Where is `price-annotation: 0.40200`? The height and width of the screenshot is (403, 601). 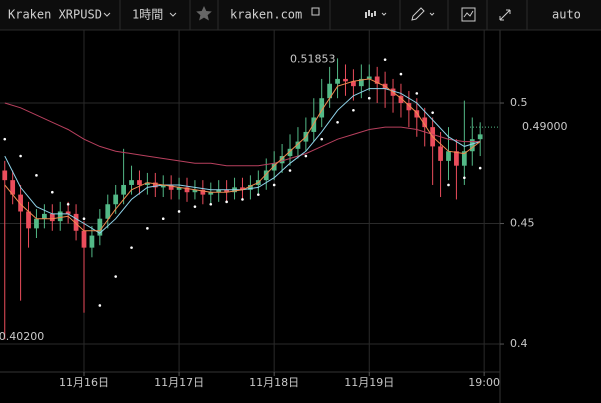
price-annotation: 0.40200 is located at coordinates (22, 336).